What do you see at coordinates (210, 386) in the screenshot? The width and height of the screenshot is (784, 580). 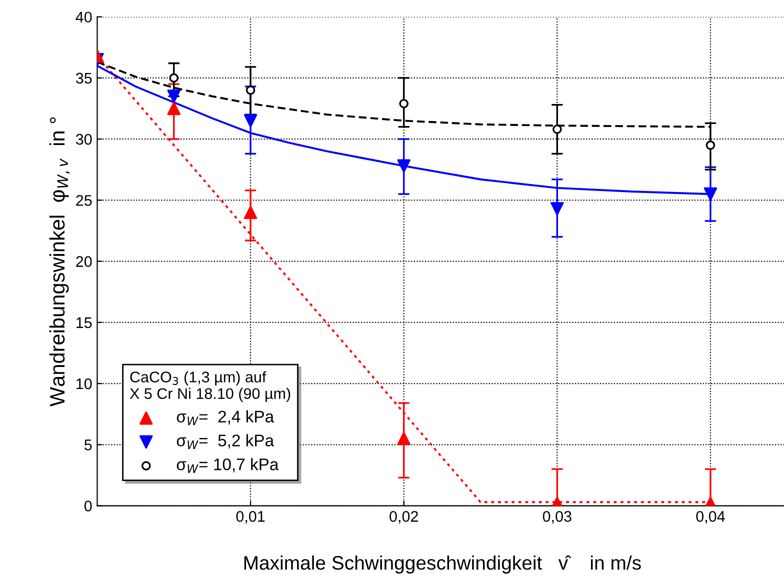 I see `legend-title: CaCO$_{3}$ (1,3 µm) auf X 5 Cr Ni 18.10 (90 µm)` at bounding box center [210, 386].